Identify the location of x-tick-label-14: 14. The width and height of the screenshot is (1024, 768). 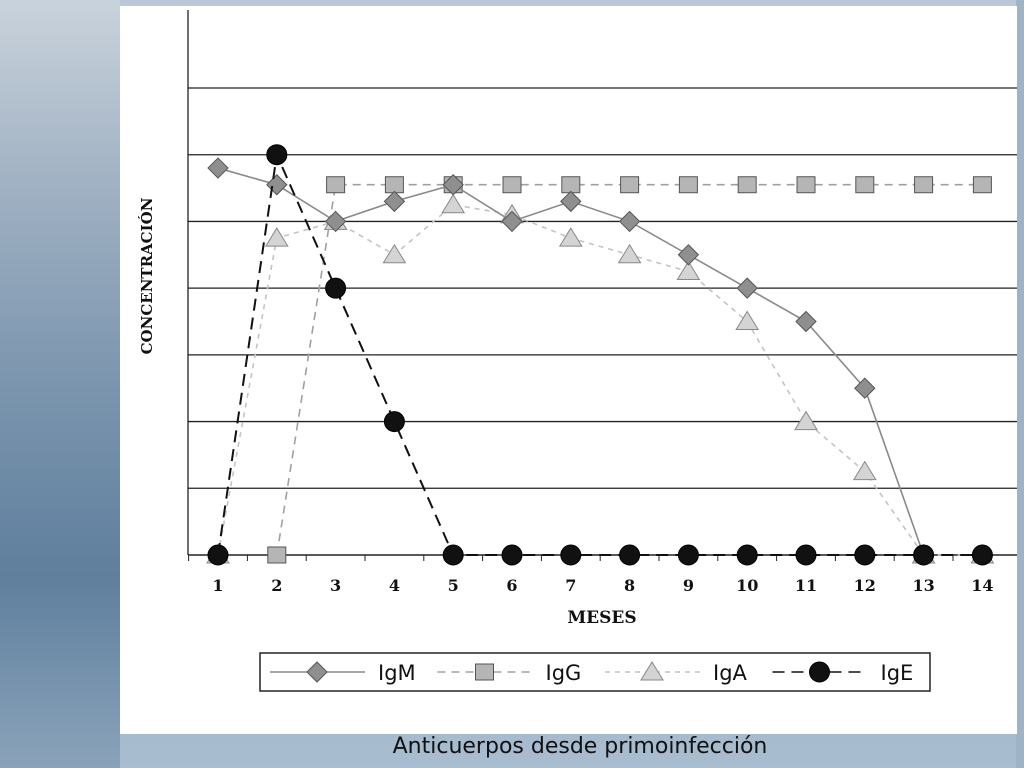
(982, 585).